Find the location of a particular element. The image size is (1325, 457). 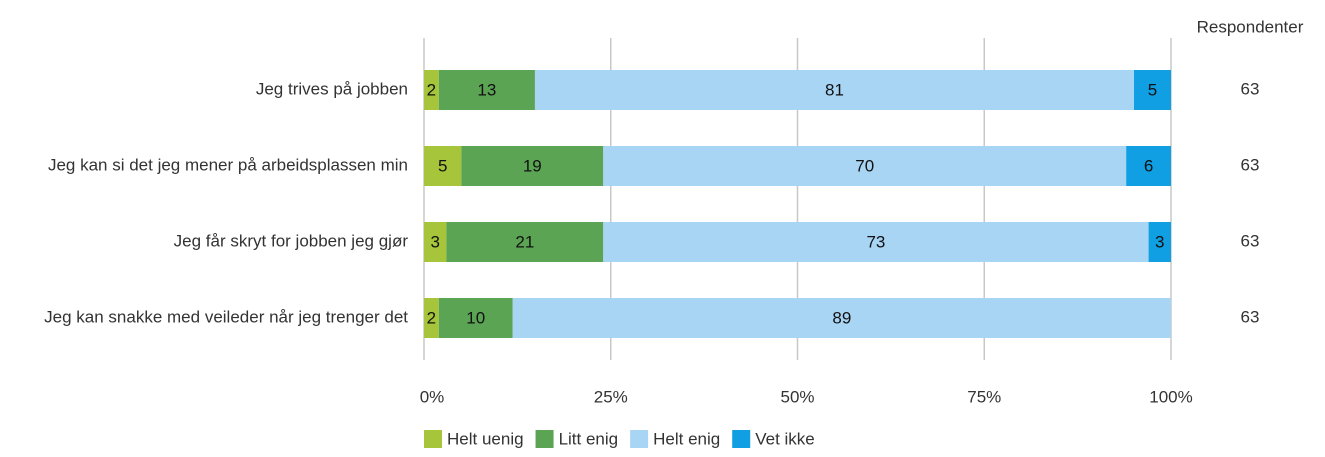

value-label: 13 is located at coordinates (486, 89).